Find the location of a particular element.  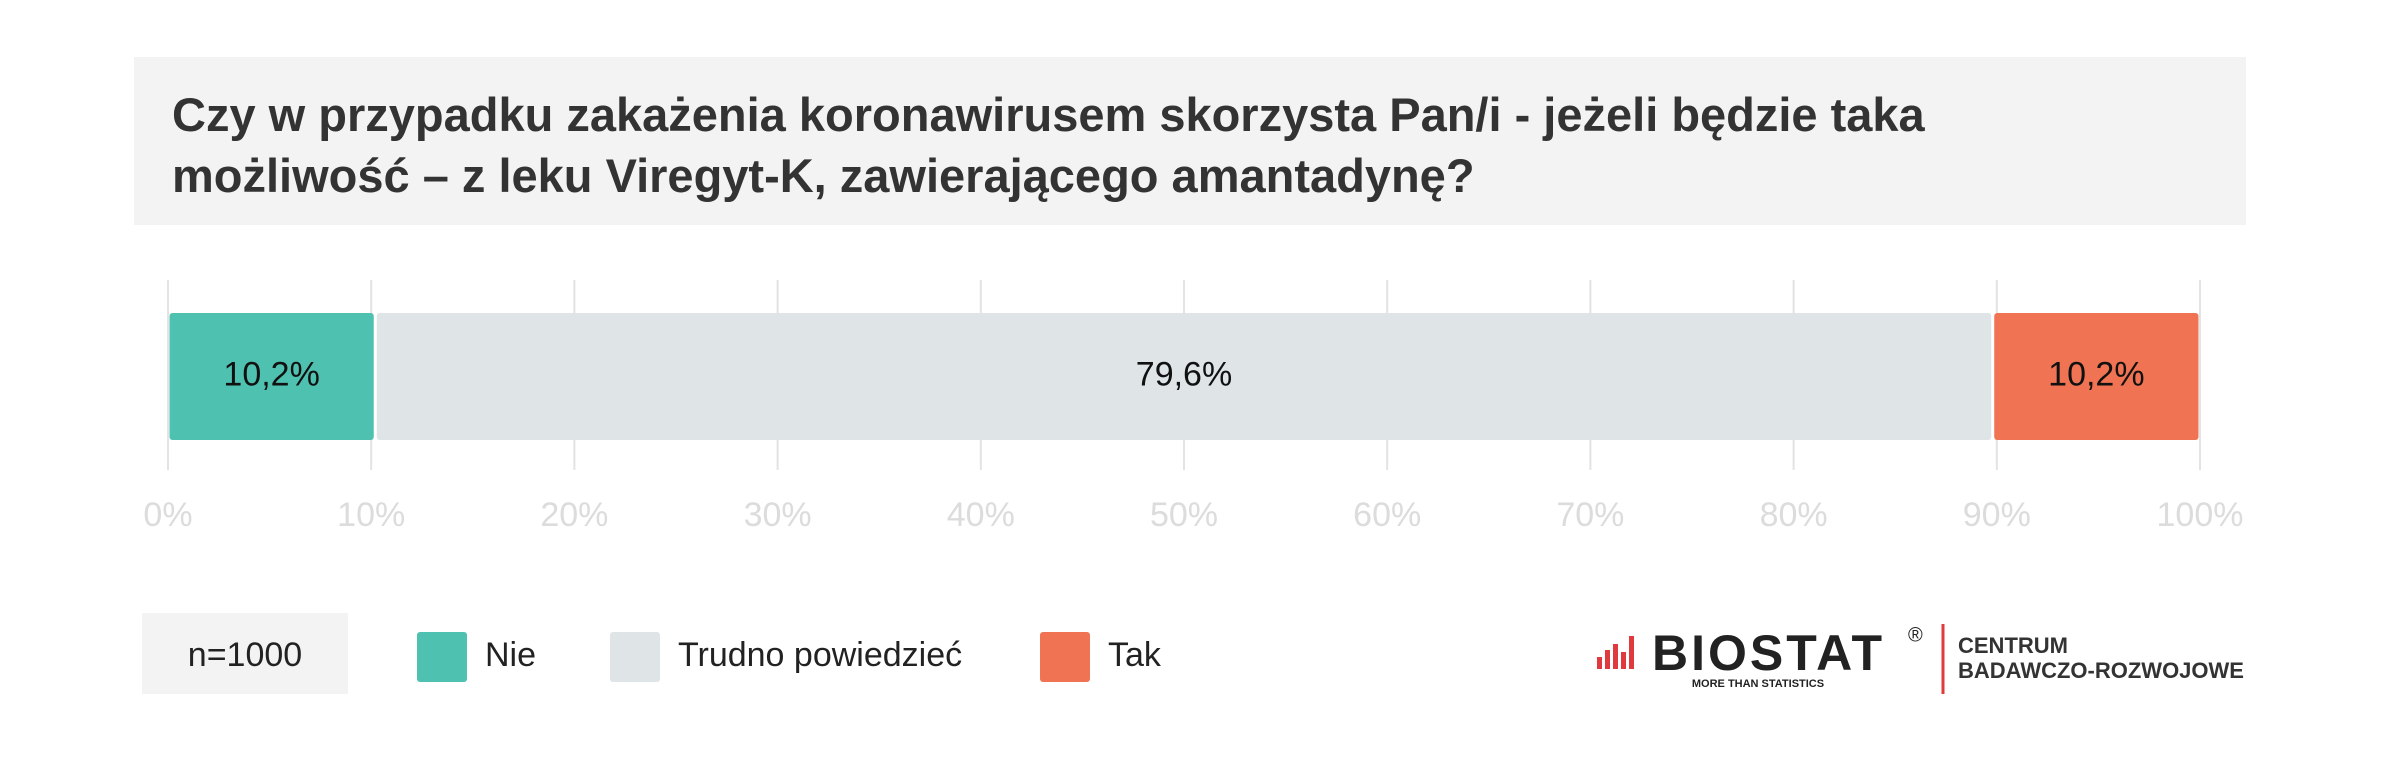

legend-label: Nie is located at coordinates (510, 655).